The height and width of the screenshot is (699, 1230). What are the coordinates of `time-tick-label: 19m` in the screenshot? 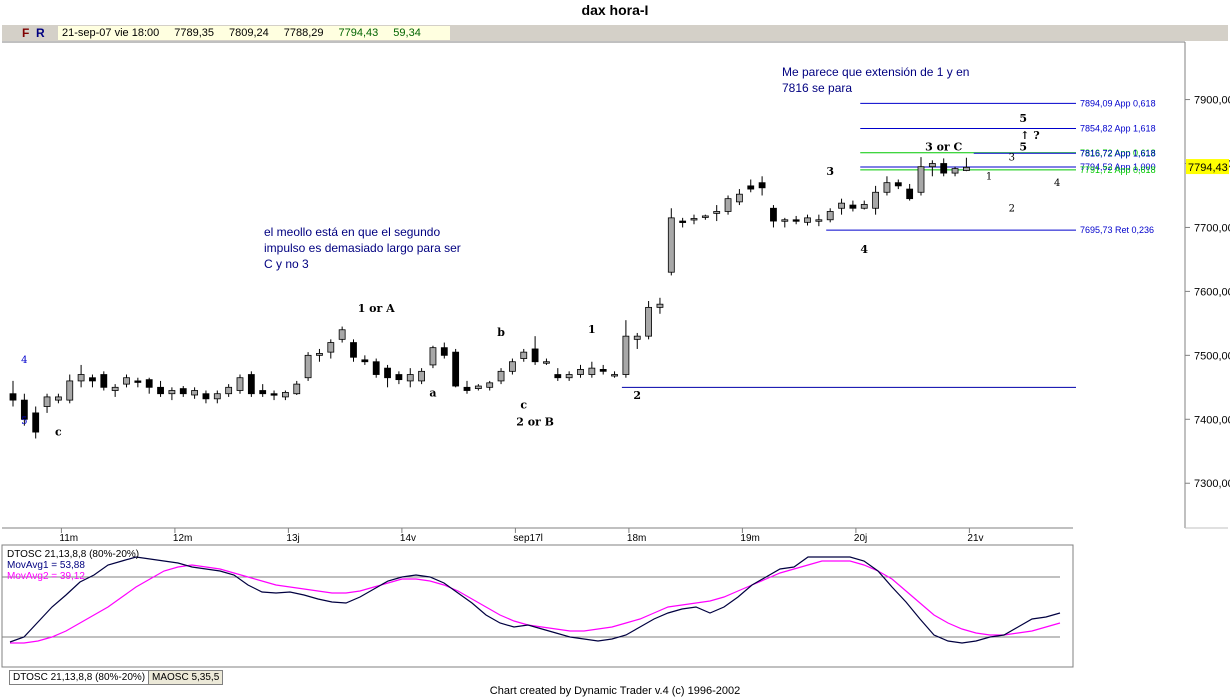 It's located at (749, 538).